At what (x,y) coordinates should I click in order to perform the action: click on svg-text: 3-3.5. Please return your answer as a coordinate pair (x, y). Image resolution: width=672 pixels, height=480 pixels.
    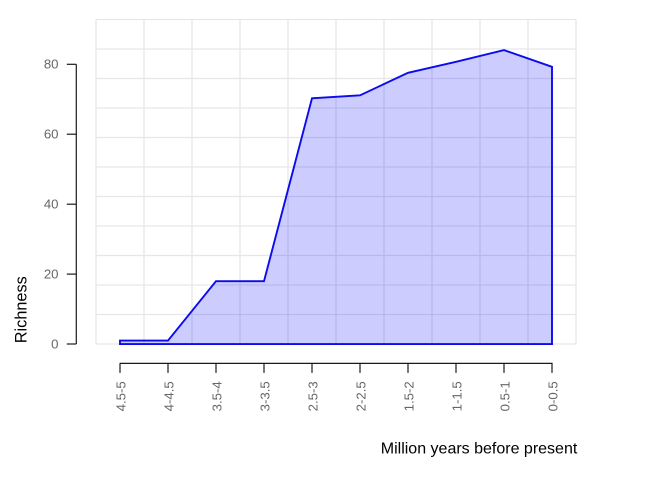
    Looking at the image, I should click on (265, 396).